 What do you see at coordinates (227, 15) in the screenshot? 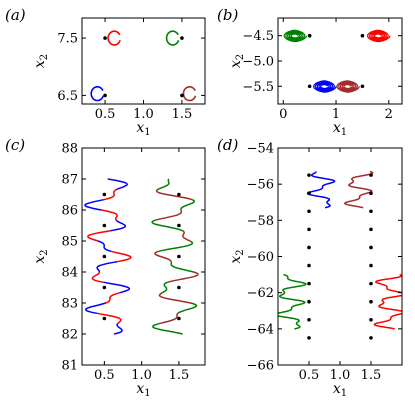
I see `panel-label: (b)` at bounding box center [227, 15].